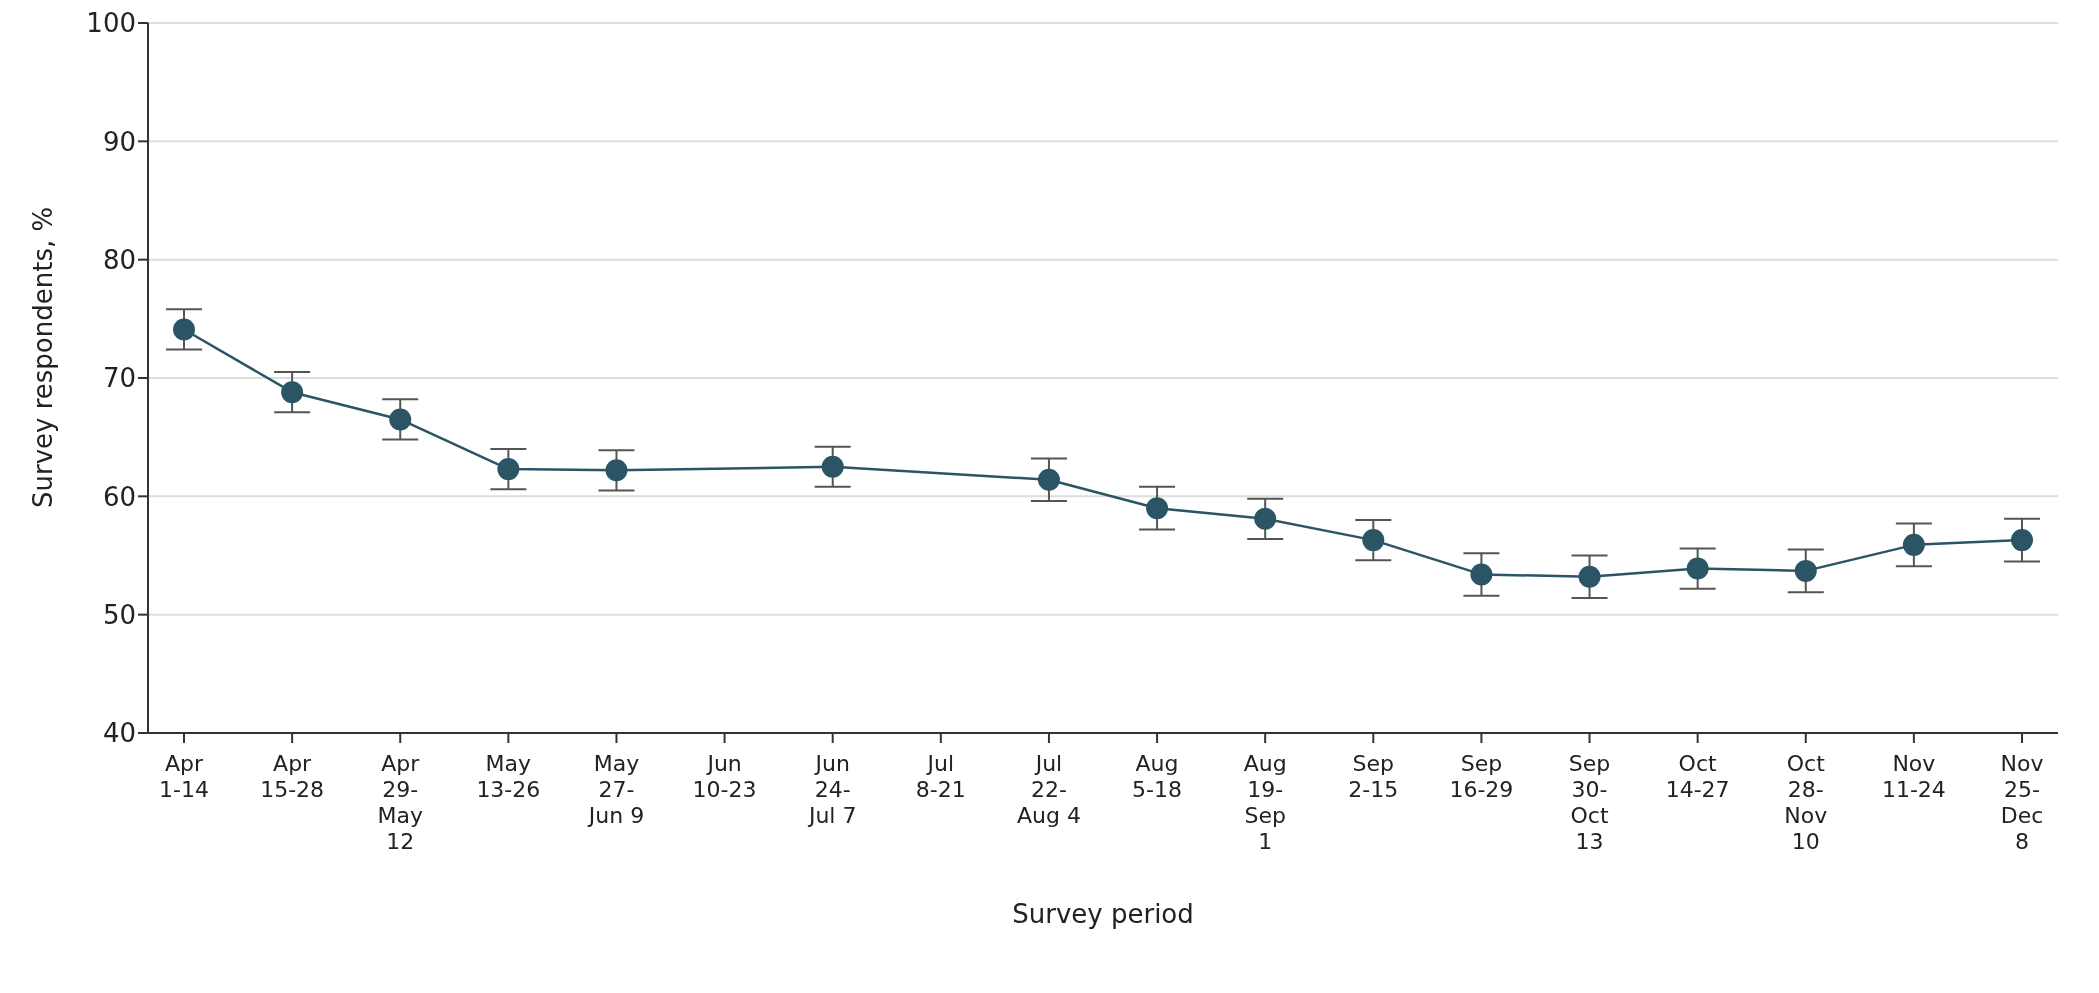 The width and height of the screenshot is (2099, 993). I want to click on x-tick-label: Oct 28- Nov 10, so click(1806, 802).